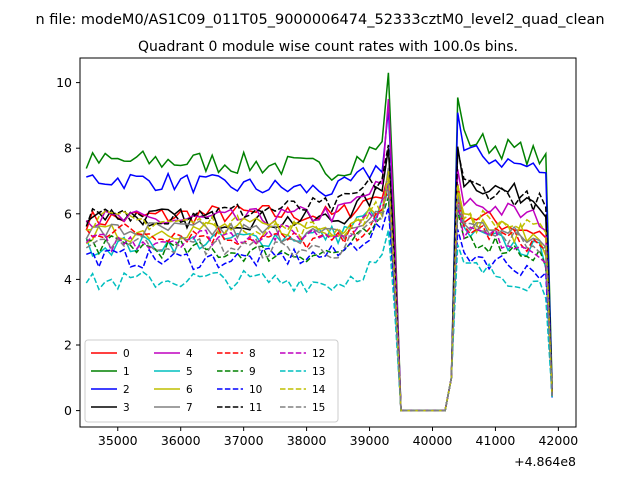 Image resolution: width=640 pixels, height=480 pixels. What do you see at coordinates (126, 408) in the screenshot?
I see `legend-label-3: 3` at bounding box center [126, 408].